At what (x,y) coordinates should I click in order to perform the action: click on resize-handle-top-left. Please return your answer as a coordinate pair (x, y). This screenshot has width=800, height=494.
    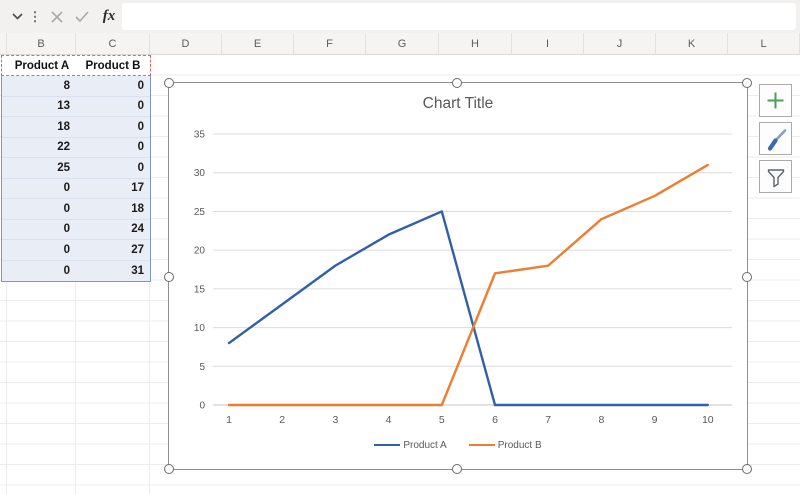
    Looking at the image, I should click on (169, 83).